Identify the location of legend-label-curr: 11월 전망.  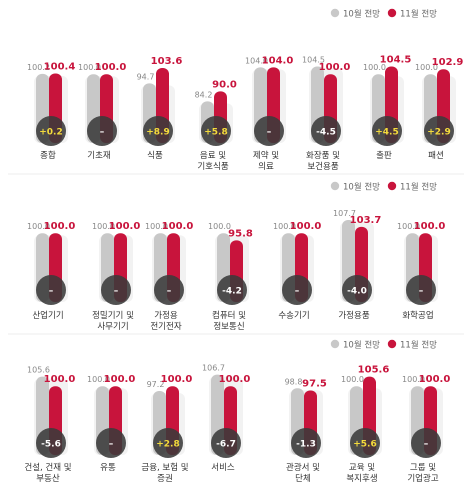
(418, 14).